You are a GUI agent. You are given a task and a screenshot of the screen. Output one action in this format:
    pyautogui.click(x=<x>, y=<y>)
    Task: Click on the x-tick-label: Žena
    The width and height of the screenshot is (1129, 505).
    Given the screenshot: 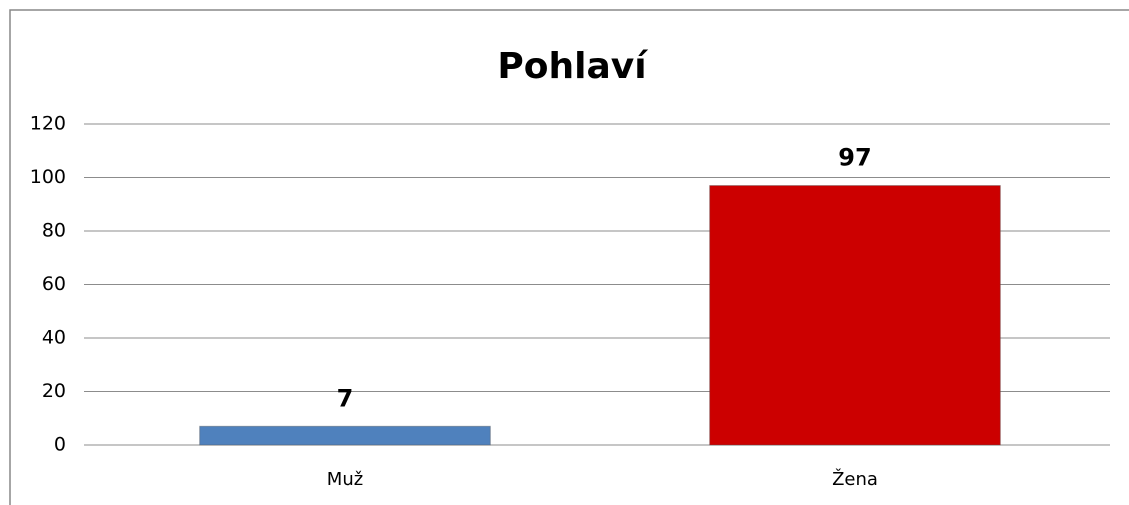 What is the action you would take?
    pyautogui.click(x=855, y=479)
    